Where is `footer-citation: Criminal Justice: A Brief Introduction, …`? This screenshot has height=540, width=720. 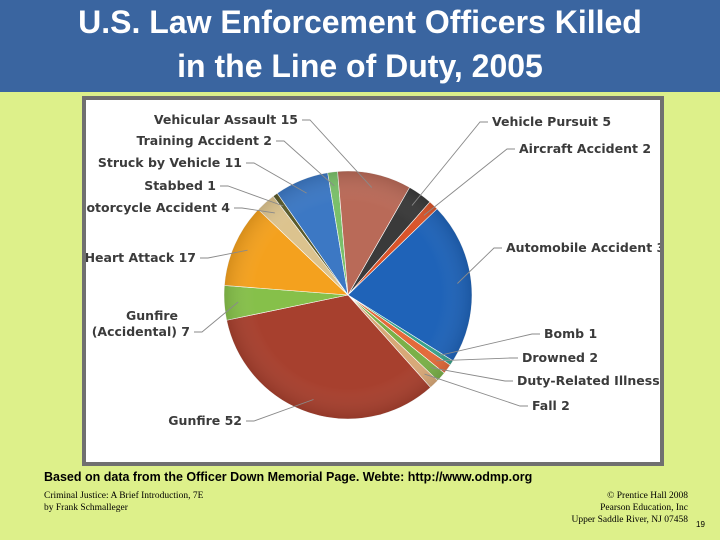
footer-citation: Criminal Justice: A Brief Introduction, … is located at coordinates (123, 502).